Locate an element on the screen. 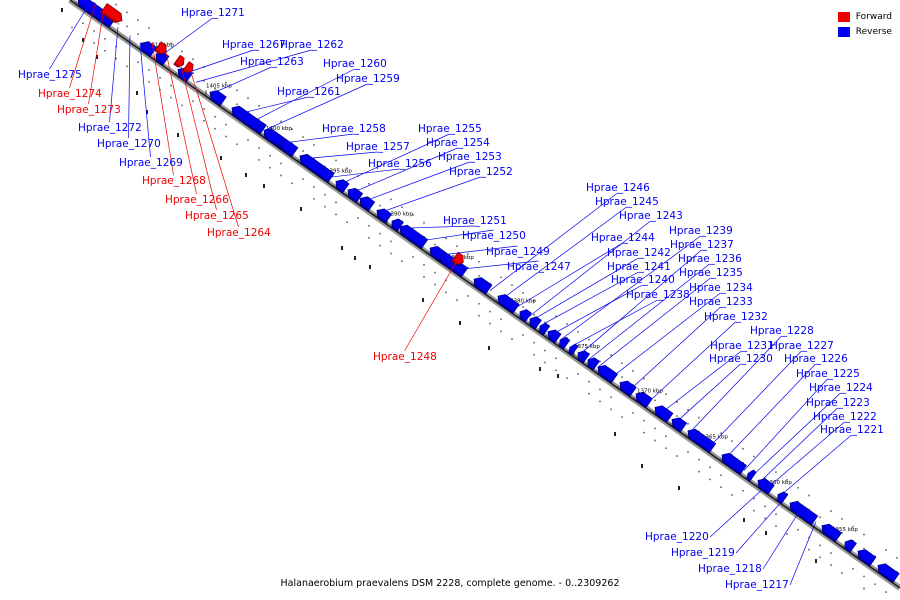 The width and height of the screenshot is (900, 600). scale-tick-label: 1405 kbp is located at coordinates (219, 86).